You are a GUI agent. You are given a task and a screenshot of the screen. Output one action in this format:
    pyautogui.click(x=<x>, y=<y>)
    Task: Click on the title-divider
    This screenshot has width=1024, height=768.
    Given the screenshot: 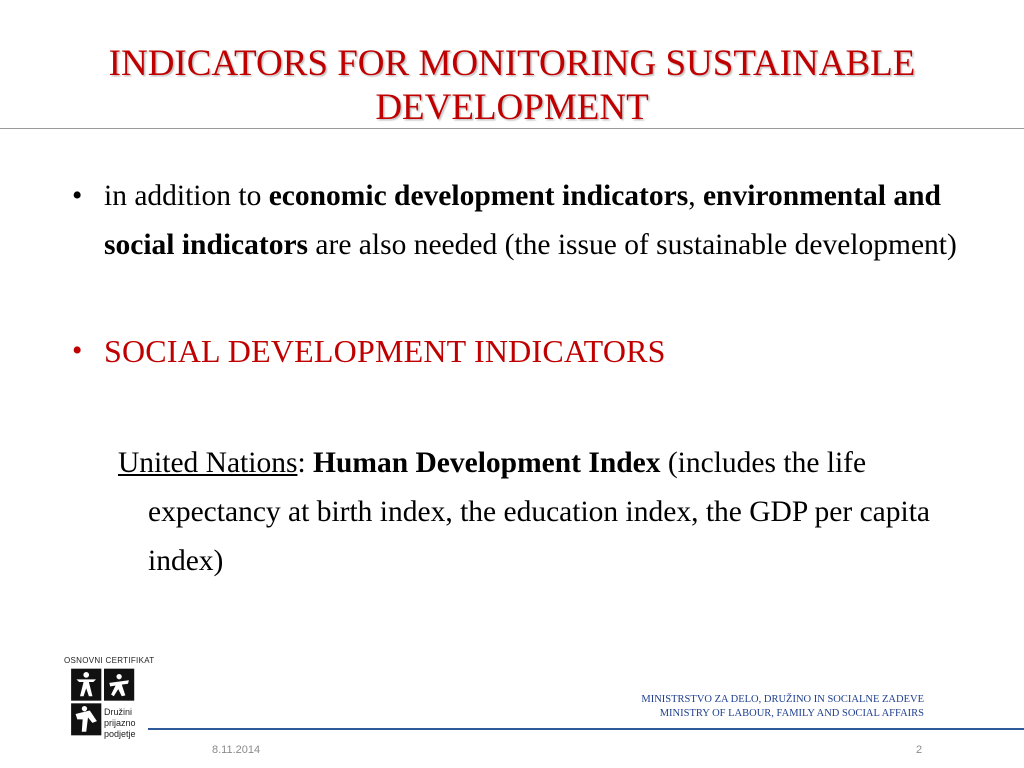 What is the action you would take?
    pyautogui.click(x=512, y=128)
    